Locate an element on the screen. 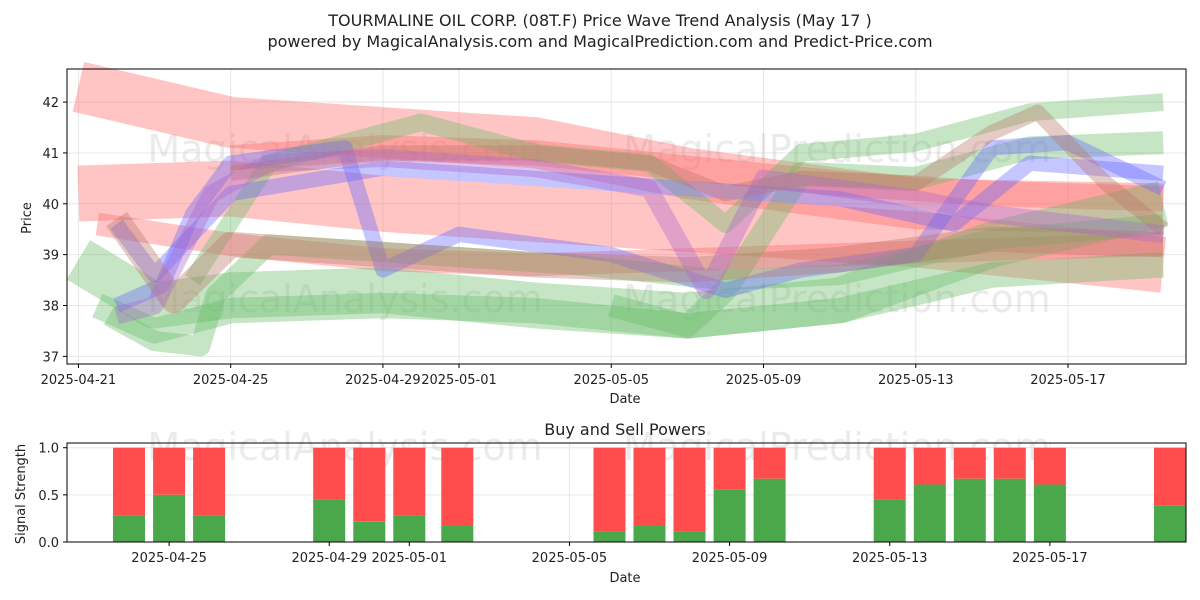 Image resolution: width=1200 pixels, height=600 pixels. main-xtick-label: 2025-05-01 is located at coordinates (459, 380).